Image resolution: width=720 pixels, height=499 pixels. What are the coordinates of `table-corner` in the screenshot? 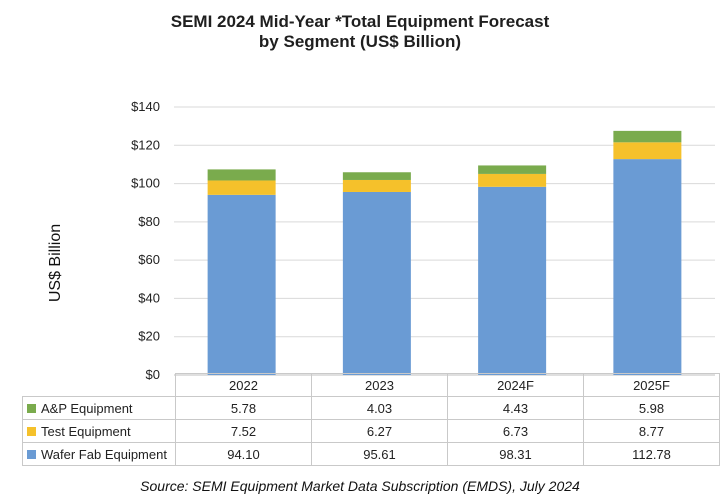 It's located at (99, 385).